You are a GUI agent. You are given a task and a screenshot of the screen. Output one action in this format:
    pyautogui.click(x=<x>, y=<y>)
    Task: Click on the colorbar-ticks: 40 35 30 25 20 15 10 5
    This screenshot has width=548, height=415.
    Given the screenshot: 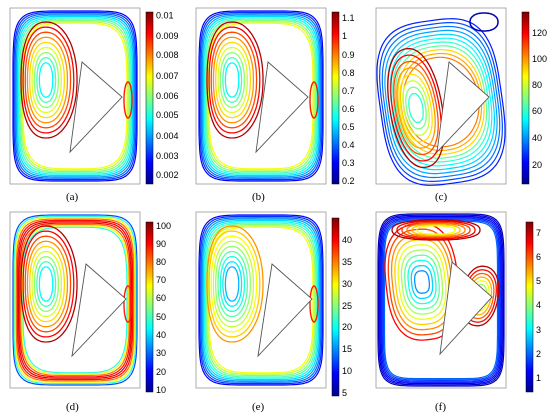 What is the action you would take?
    pyautogui.click(x=347, y=316)
    